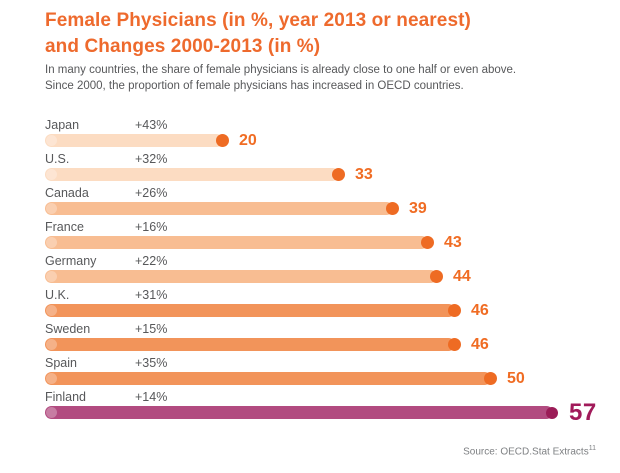 This screenshot has width=620, height=473. I want to click on value-label: 43, so click(453, 242).